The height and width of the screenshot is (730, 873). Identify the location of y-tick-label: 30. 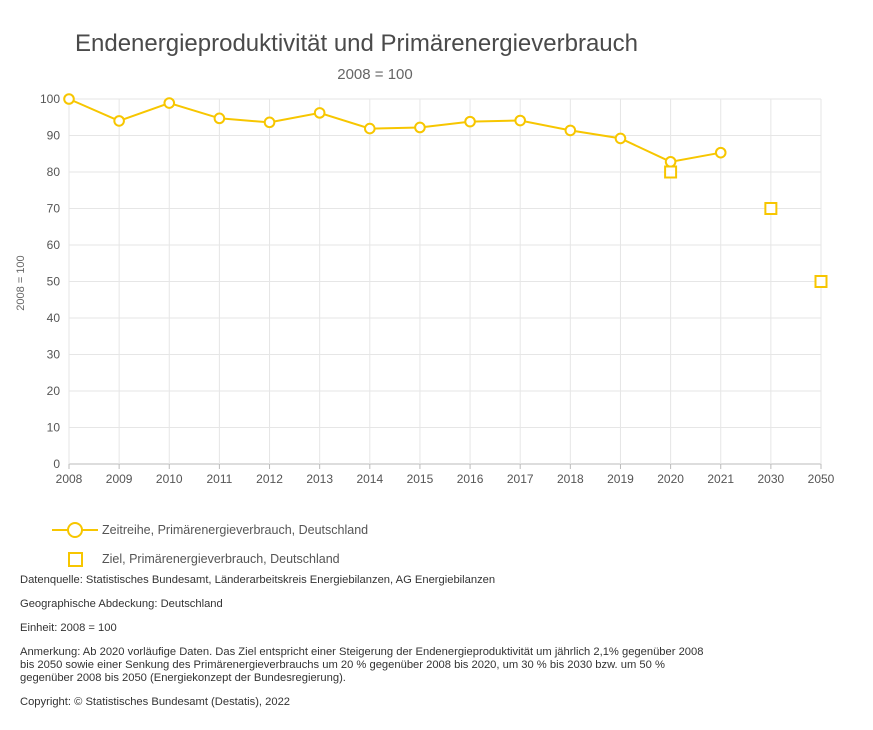
(54, 355).